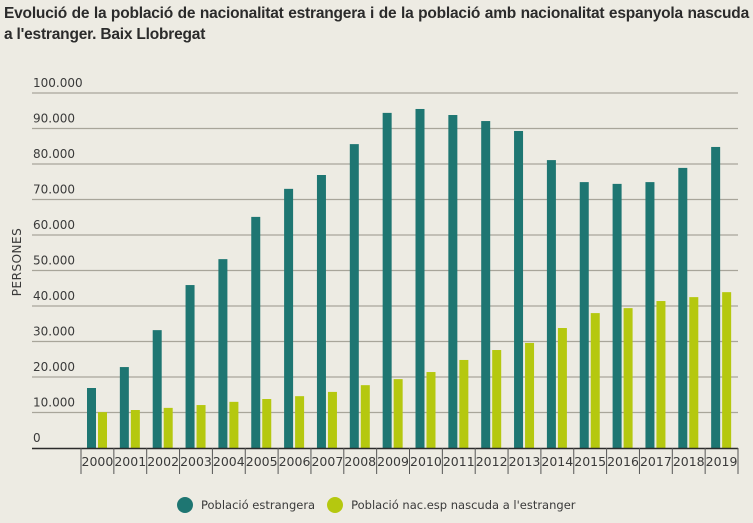 This screenshot has height=523, width=753. Describe the element at coordinates (54, 403) in the screenshot. I see `y-tick-label: 10.000` at that location.